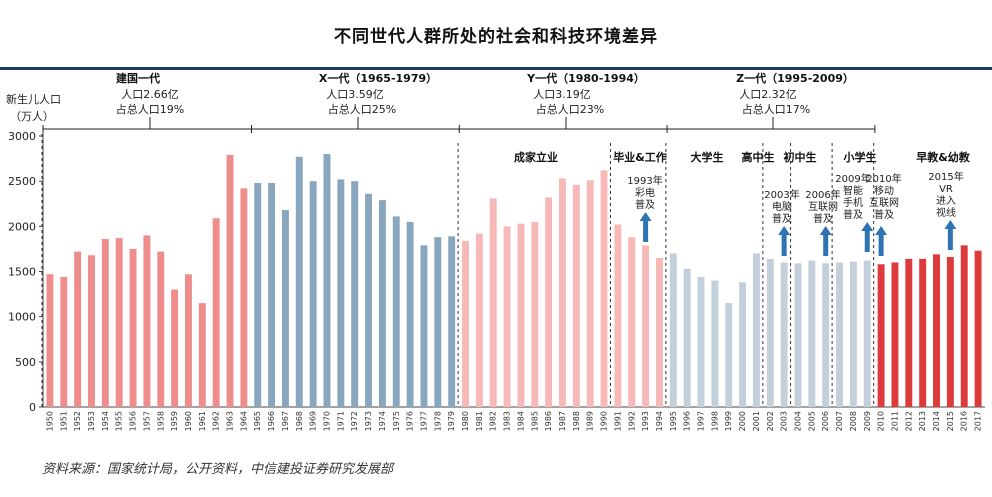  I want to click on generation-brackets, so click(459, 125).